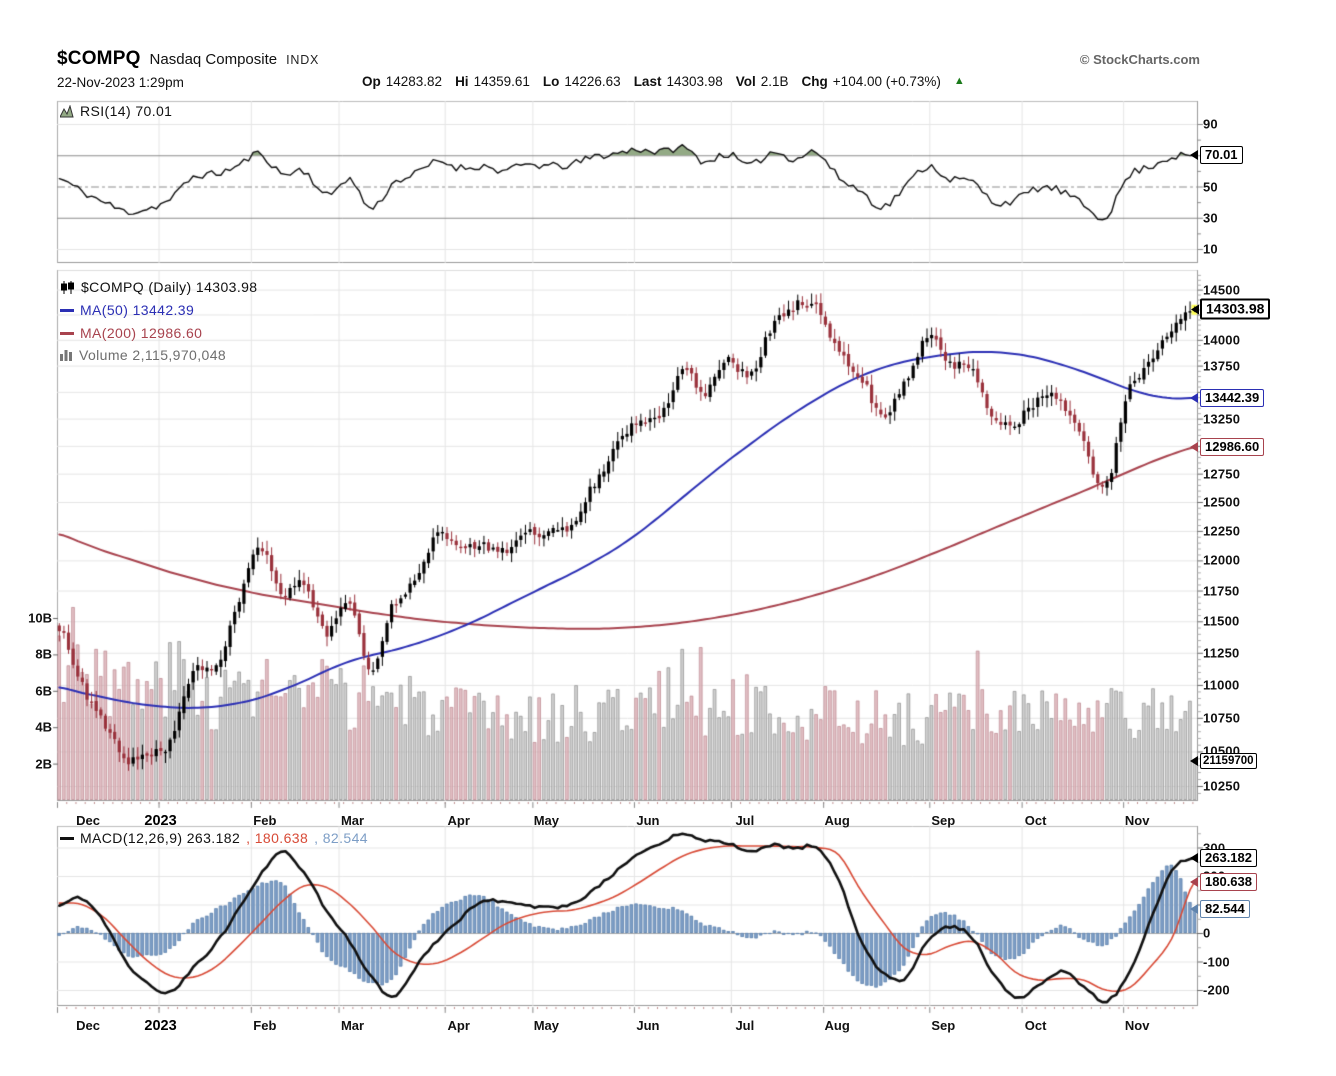 Image resolution: width=1336 pixels, height=1076 pixels. I want to click on ma50-legend: MA(50) 13442.39, so click(127, 310).